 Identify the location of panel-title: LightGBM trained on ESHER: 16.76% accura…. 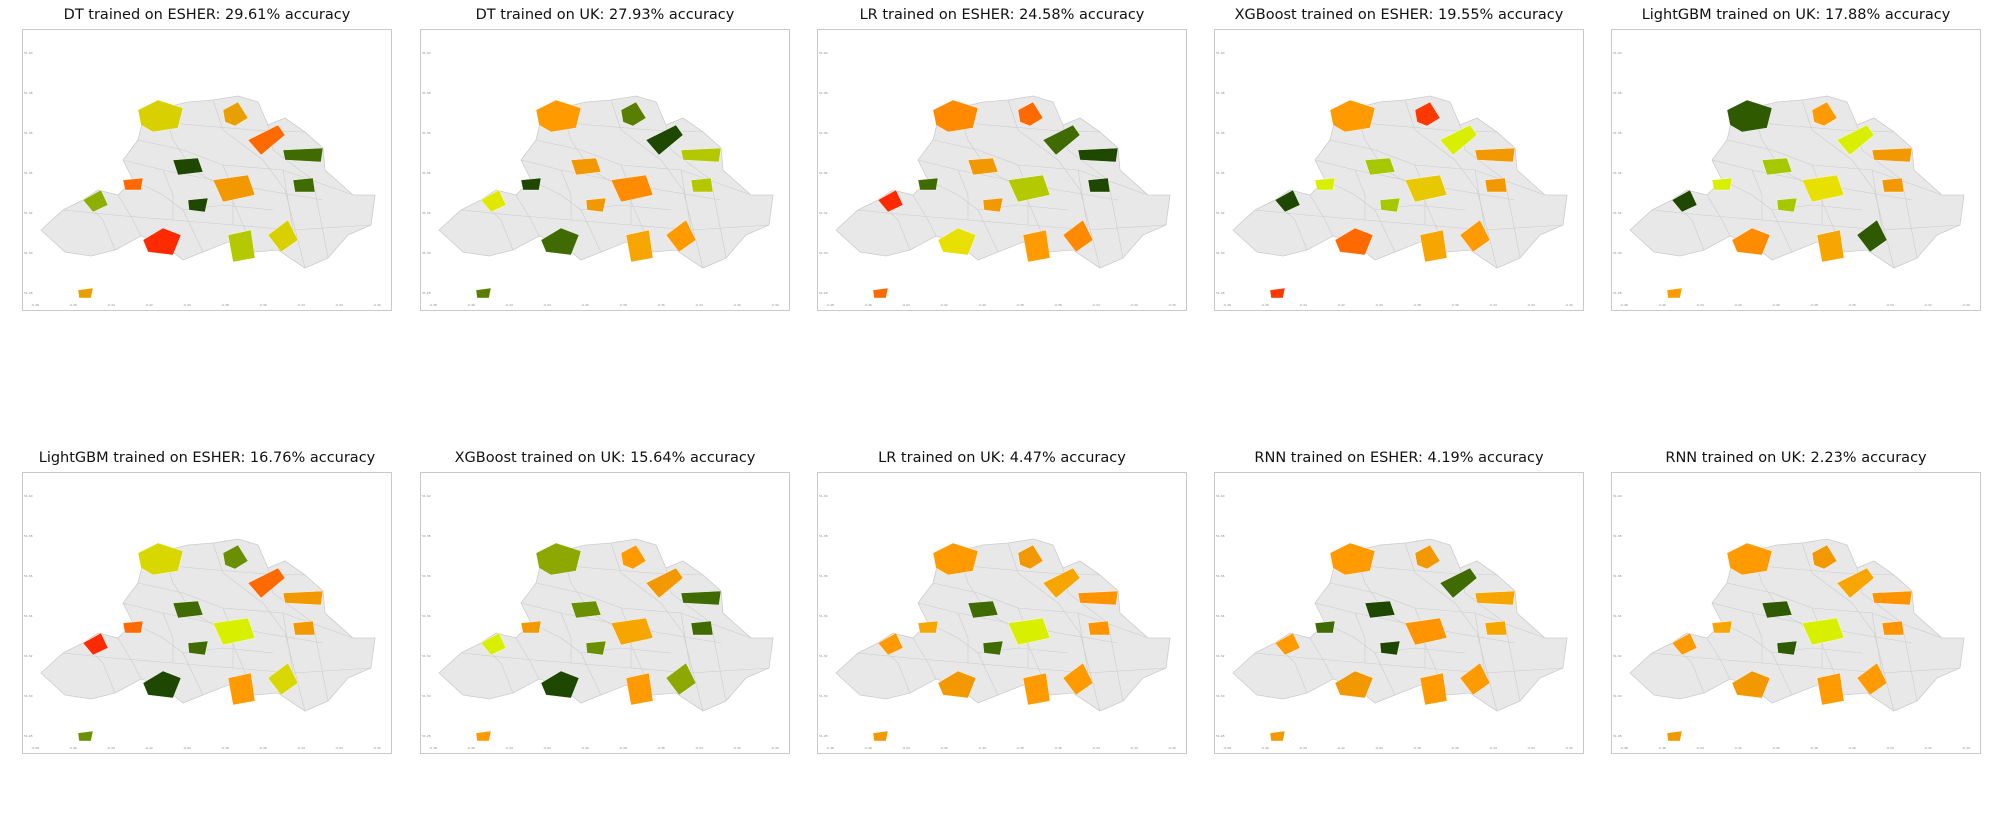
(207, 458).